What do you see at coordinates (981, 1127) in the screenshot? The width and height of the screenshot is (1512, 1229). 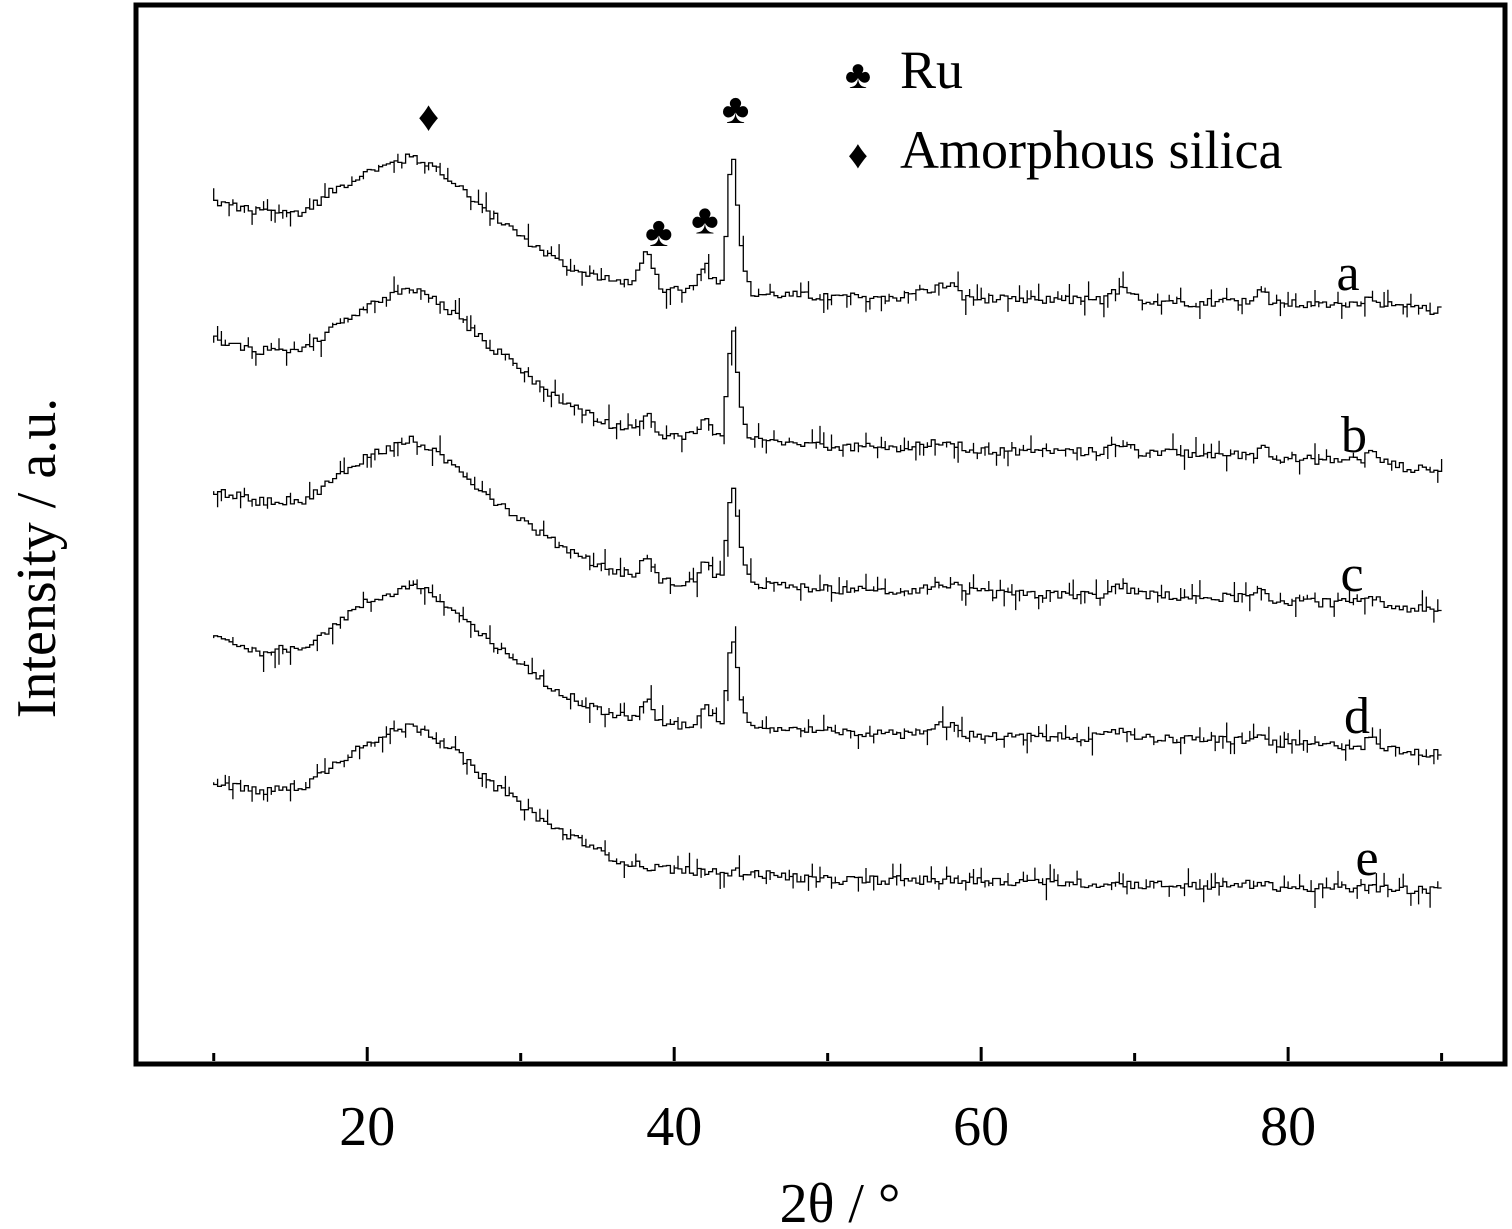 I see `x-tick-label: 60` at bounding box center [981, 1127].